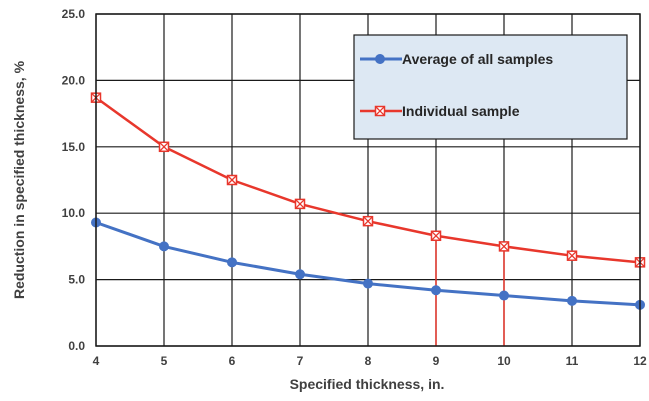  I want to click on x-tick-label: 7, so click(300, 361).